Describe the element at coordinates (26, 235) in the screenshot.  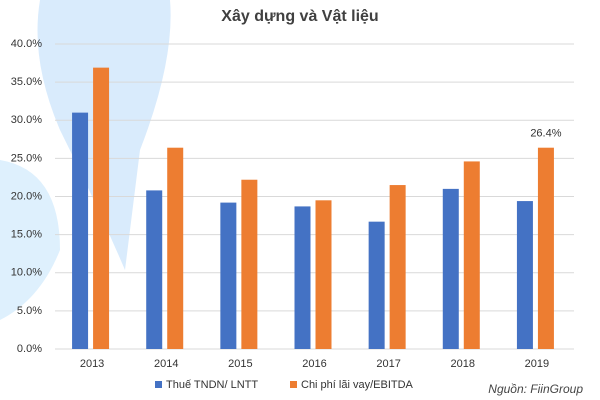
I see `y-tick-label: 15.0%` at that location.